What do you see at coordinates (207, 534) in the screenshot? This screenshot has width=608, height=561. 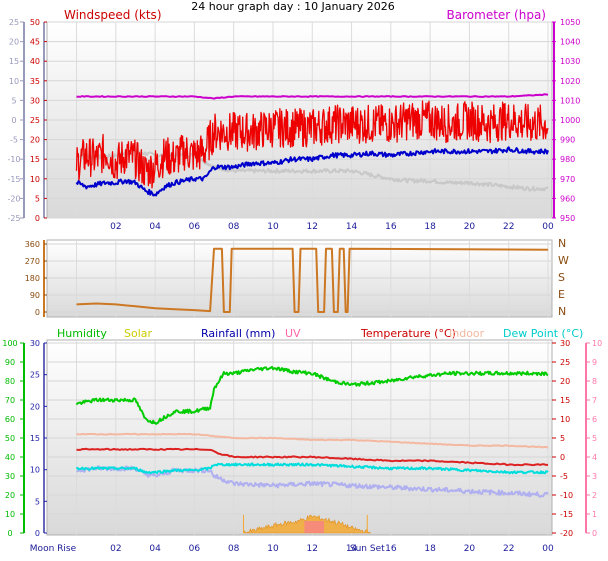 I see `astro-markers: Moon Rise Sun Set` at bounding box center [207, 534].